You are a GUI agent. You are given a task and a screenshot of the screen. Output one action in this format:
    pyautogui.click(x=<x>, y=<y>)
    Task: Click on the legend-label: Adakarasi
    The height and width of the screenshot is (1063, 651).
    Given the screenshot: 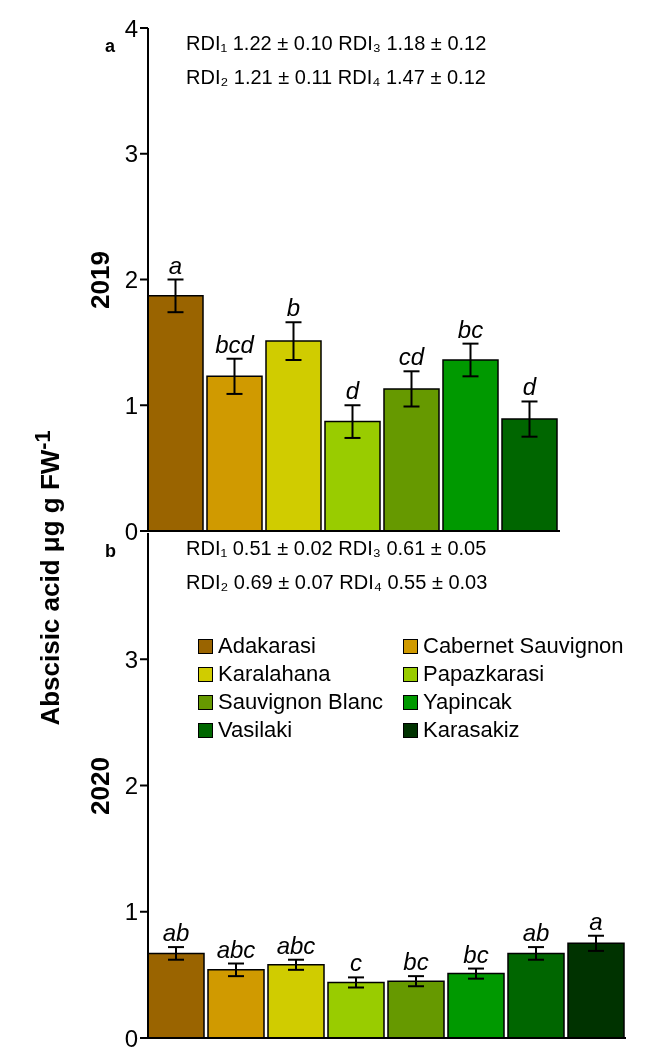 What is the action you would take?
    pyautogui.click(x=267, y=646)
    